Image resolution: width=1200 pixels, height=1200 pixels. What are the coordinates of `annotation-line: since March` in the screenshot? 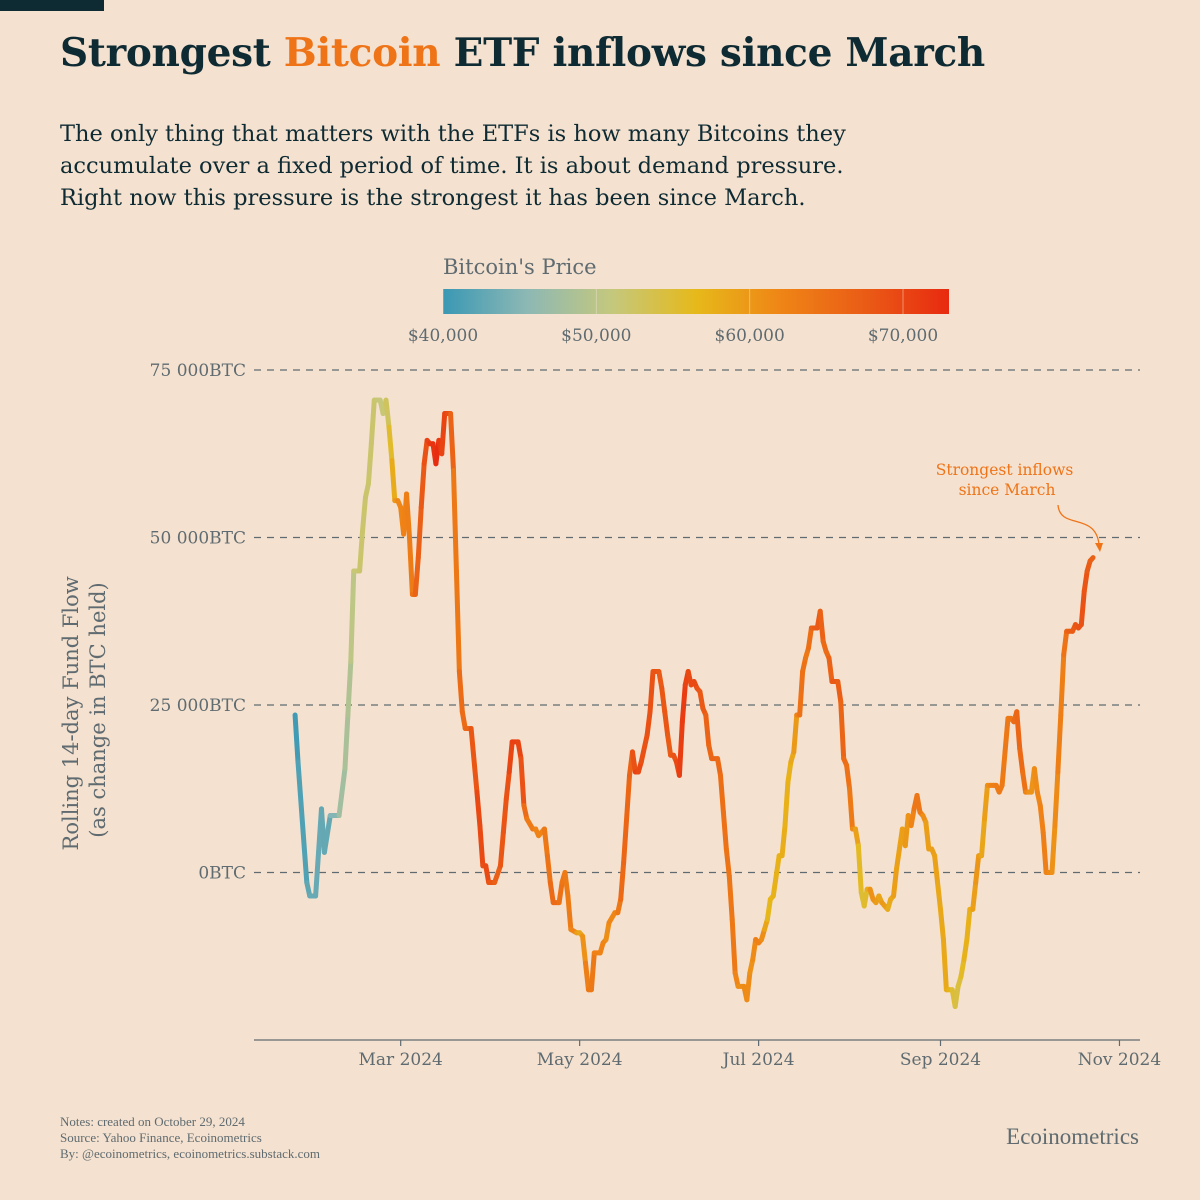 It's located at (1007, 490).